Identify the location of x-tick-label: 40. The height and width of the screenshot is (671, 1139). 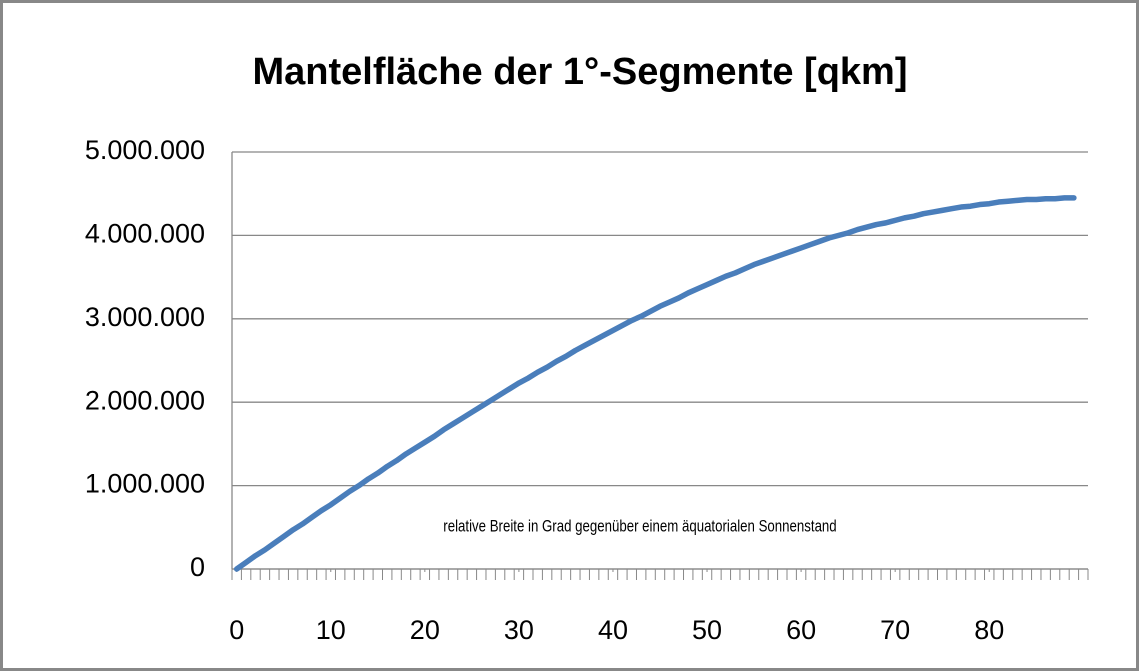
(613, 630).